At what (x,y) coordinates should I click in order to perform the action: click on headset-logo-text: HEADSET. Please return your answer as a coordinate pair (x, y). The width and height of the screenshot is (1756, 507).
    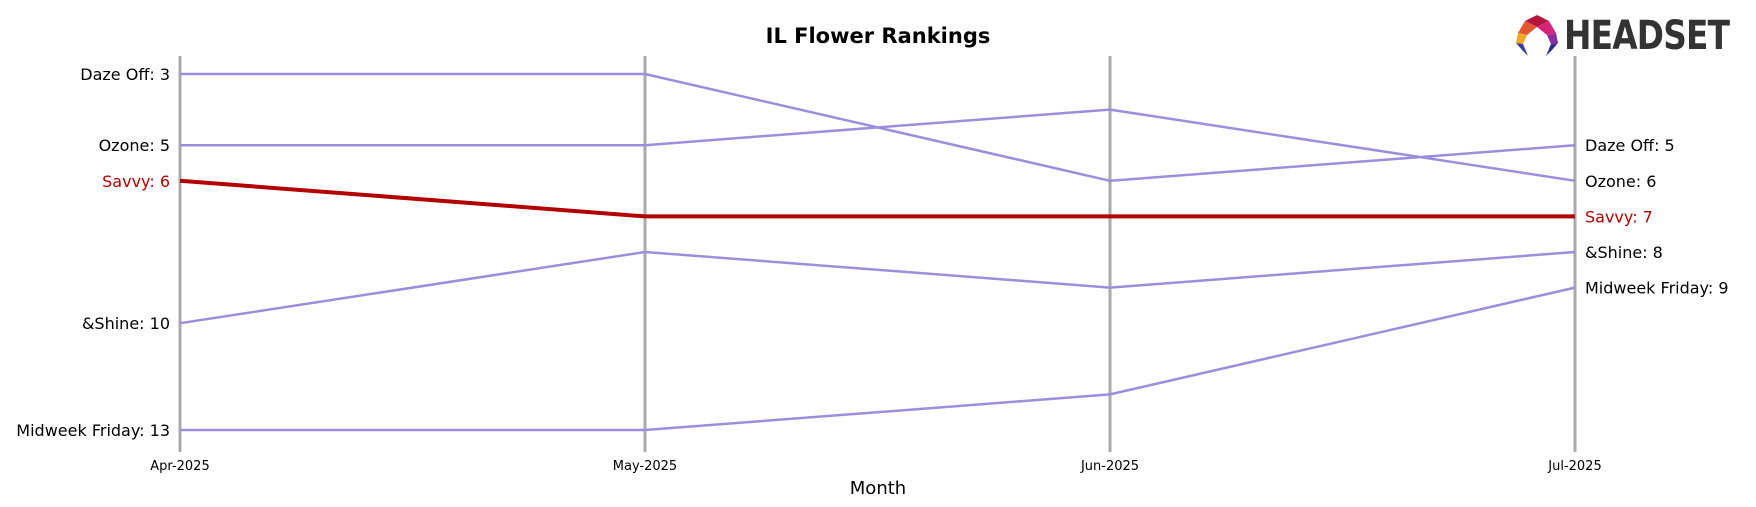
    Looking at the image, I should click on (1647, 36).